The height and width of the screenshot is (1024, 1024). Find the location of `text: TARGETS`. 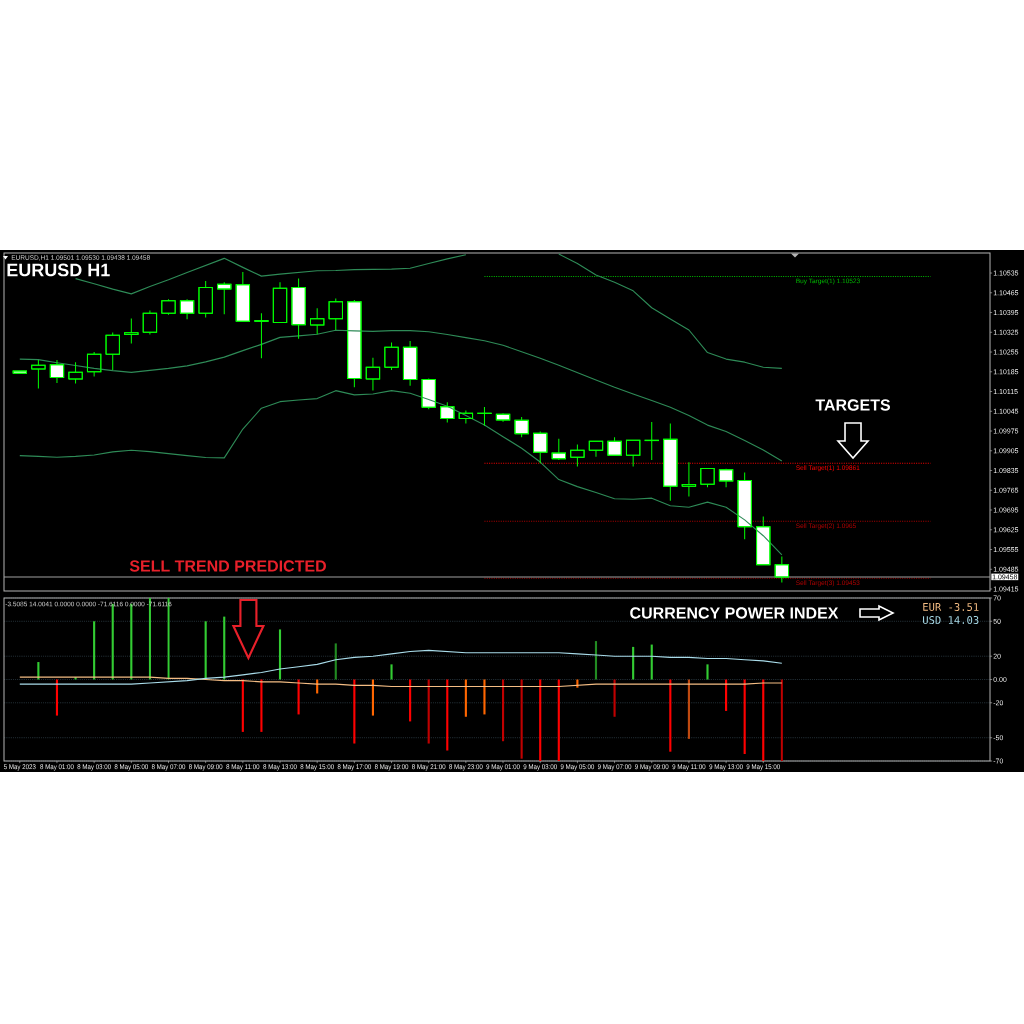

text: TARGETS is located at coordinates (853, 405).